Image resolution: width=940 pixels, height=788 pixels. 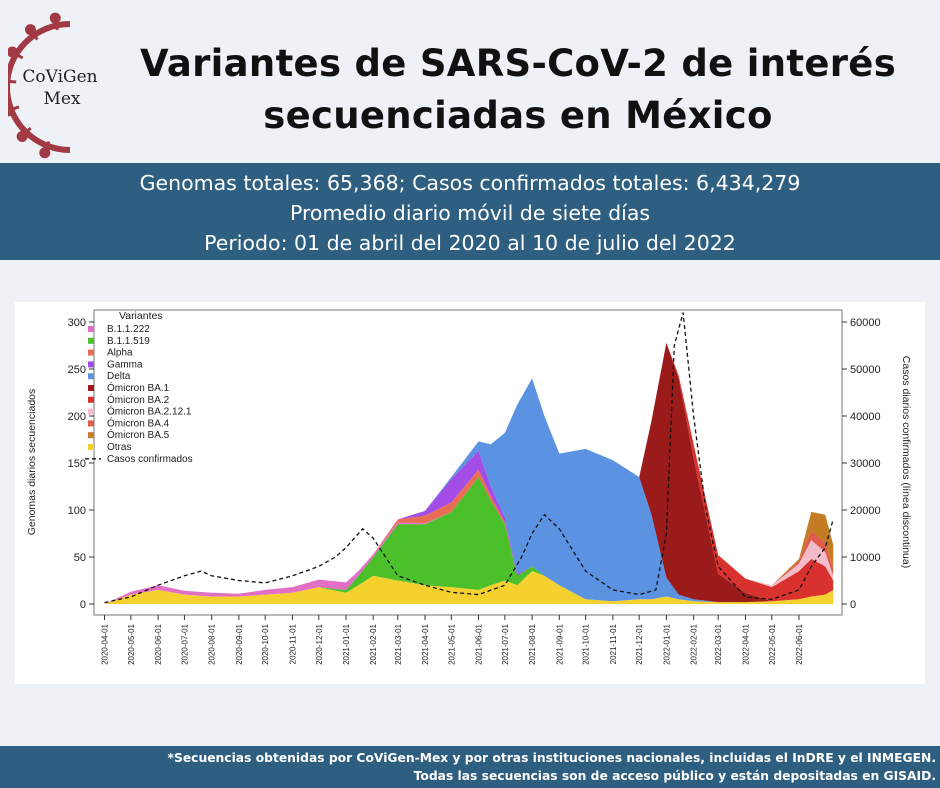 What do you see at coordinates (479, 643) in the screenshot?
I see `x-tick-label: 2021-06-01` at bounding box center [479, 643].